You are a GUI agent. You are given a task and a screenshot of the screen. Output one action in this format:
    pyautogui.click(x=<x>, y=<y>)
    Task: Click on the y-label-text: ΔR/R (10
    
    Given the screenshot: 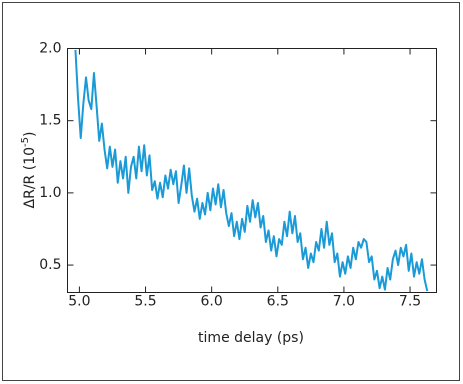 What is the action you would take?
    pyautogui.click(x=30, y=177)
    